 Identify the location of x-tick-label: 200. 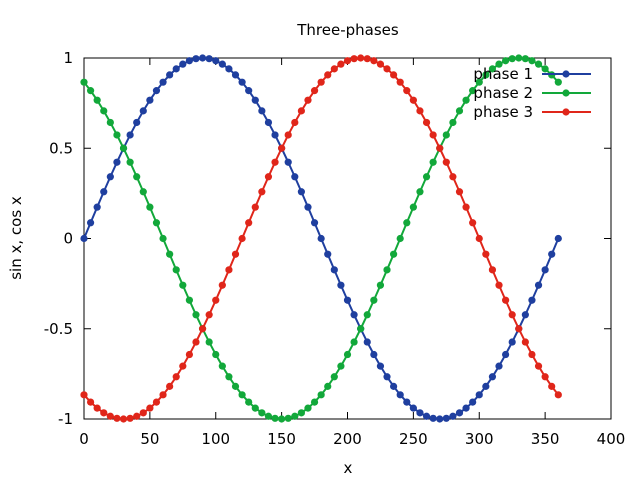
(347, 439).